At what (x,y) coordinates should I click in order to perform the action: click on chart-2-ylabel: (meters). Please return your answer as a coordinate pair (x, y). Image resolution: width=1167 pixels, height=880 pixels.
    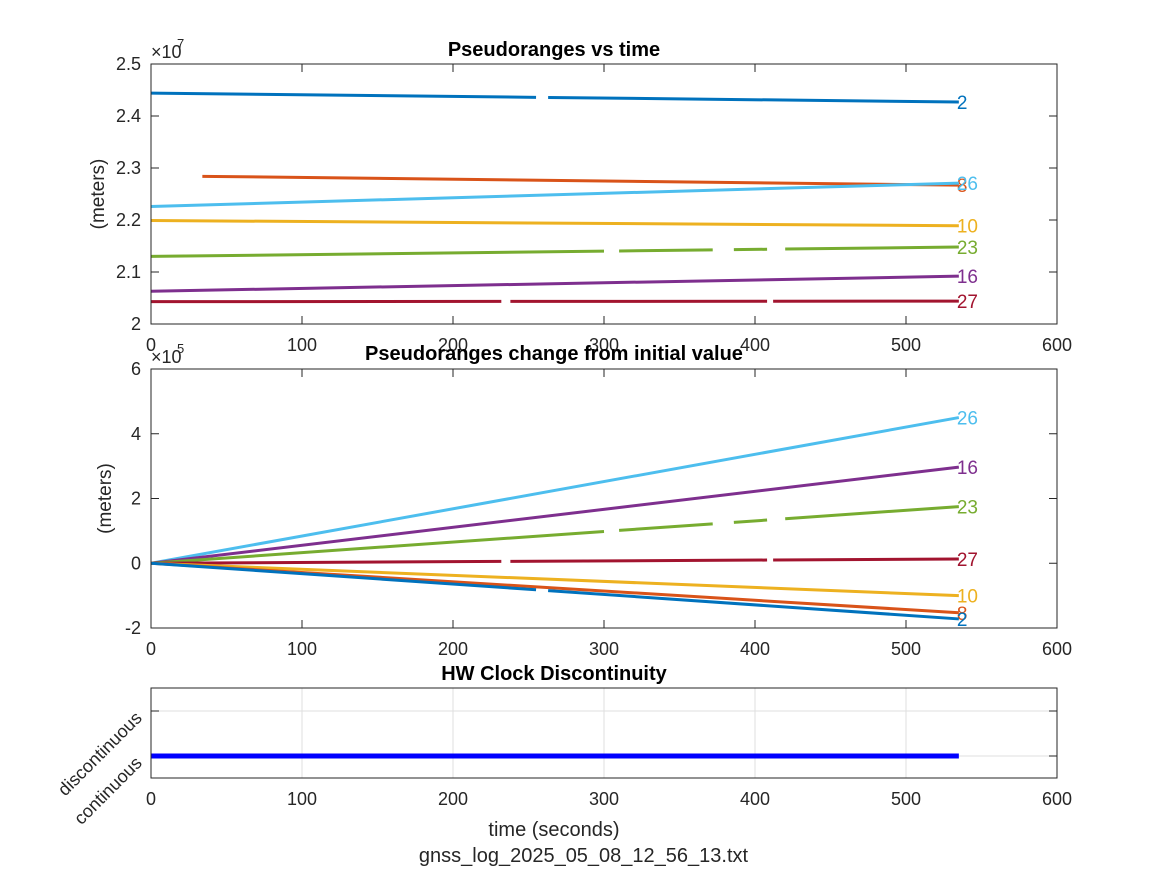
    Looking at the image, I should click on (105, 498).